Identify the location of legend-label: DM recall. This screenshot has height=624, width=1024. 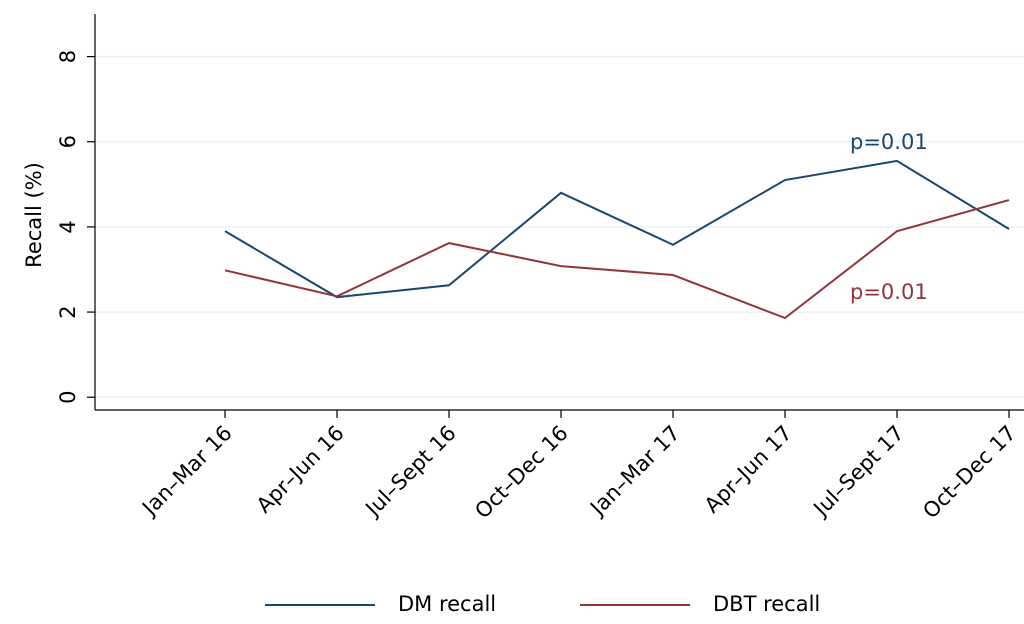
(447, 604).